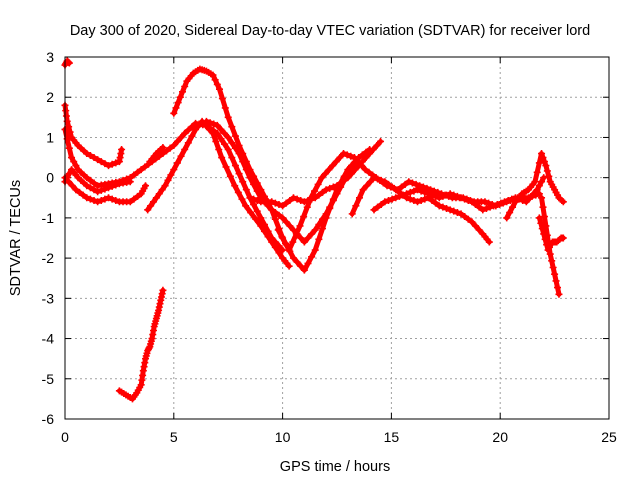 The image size is (640, 480). Describe the element at coordinates (420, 210) in the screenshot. I see `series-arc-k` at that location.